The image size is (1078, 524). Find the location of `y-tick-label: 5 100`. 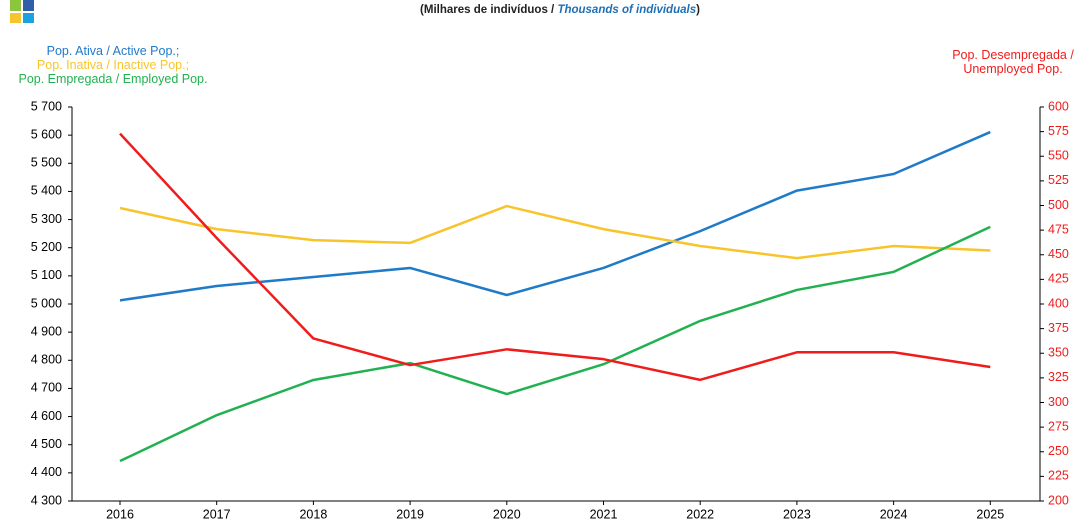

y-tick-label: 5 100 is located at coordinates (46, 275).